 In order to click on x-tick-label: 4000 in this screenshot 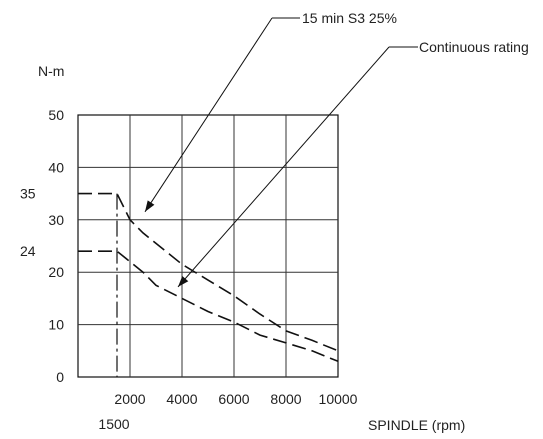, I will do `click(181, 399)`.